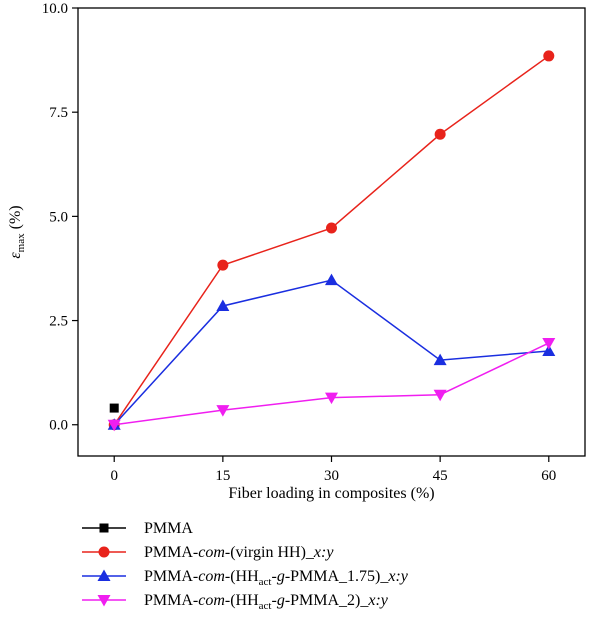 Image resolution: width=600 pixels, height=617 pixels. Describe the element at coordinates (440, 476) in the screenshot. I see `x-tick-label: 45` at that location.